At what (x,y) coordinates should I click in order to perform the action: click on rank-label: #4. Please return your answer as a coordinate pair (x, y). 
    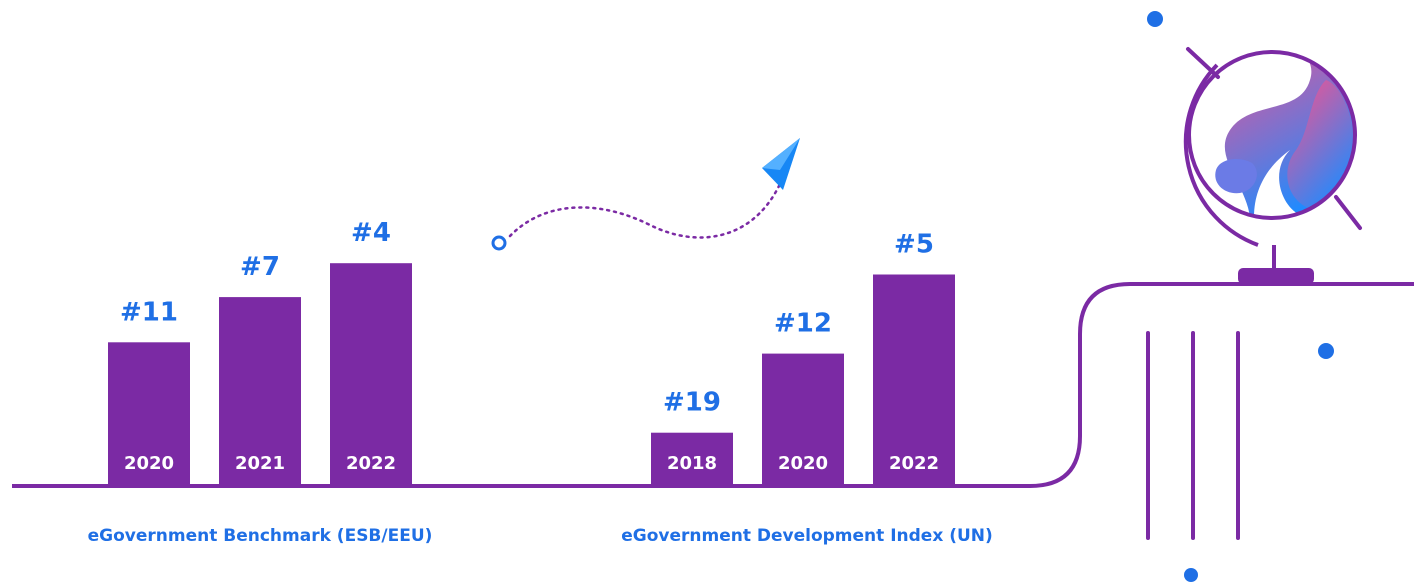
    Looking at the image, I should click on (371, 233).